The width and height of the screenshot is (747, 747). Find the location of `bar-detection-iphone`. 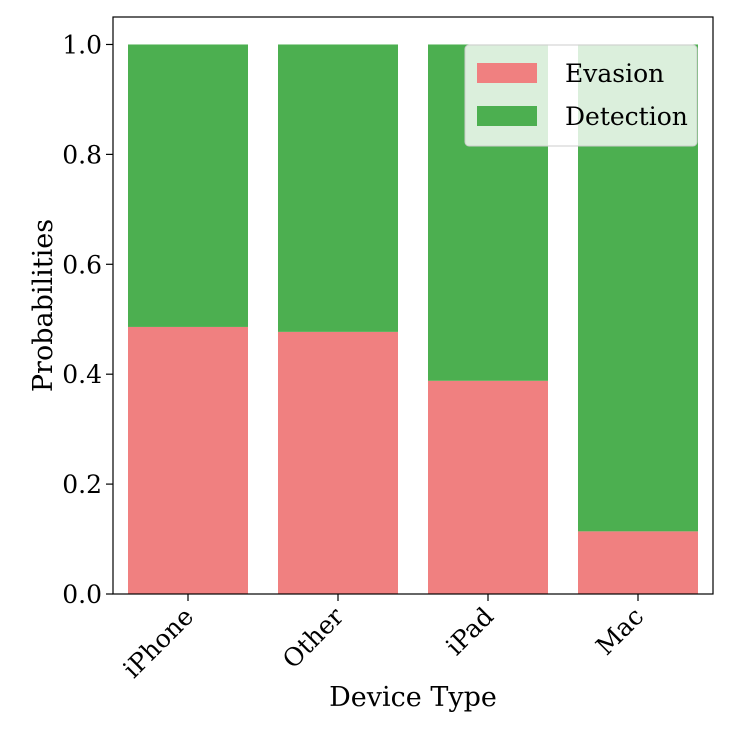

bar-detection-iphone is located at coordinates (188, 185).